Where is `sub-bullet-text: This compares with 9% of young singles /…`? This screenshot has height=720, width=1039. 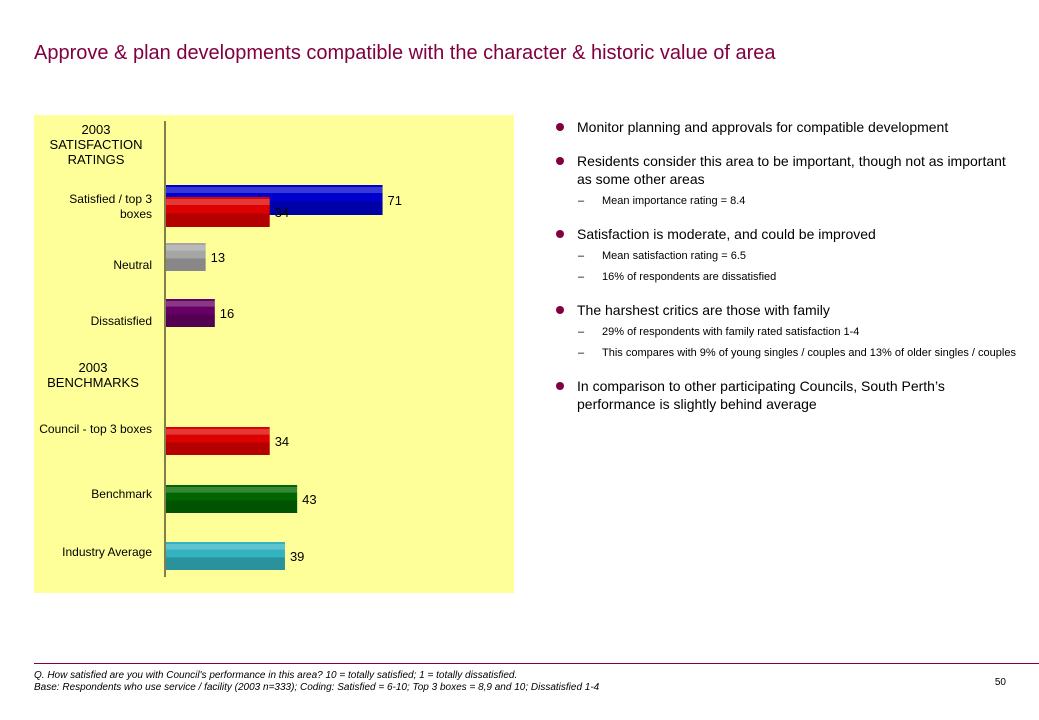 sub-bullet-text: This compares with 9% of young singles /… is located at coordinates (809, 353).